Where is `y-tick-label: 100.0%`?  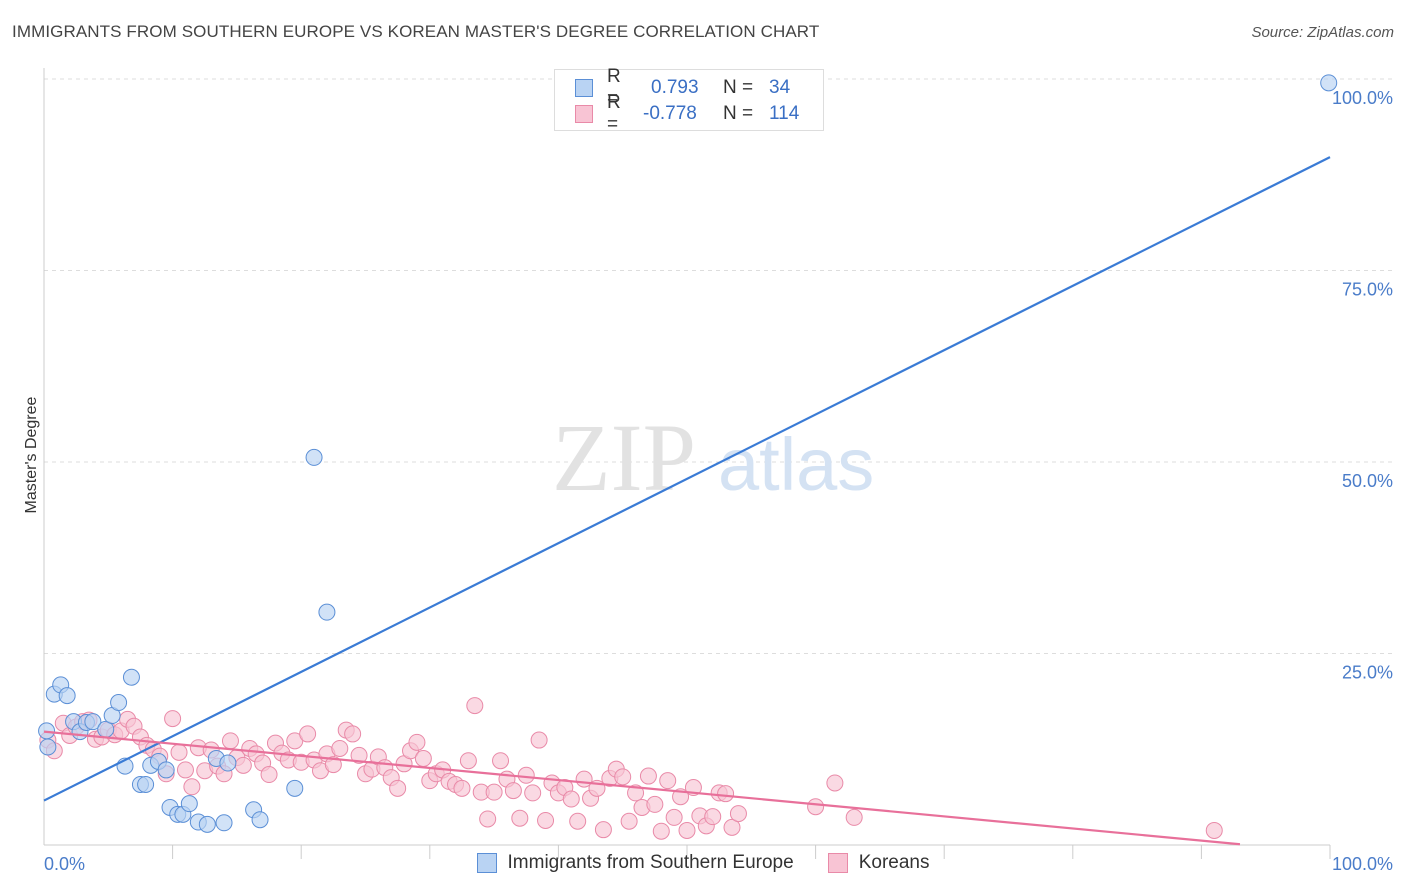
y-tick-label: 100.0% is located at coordinates (1362, 98).